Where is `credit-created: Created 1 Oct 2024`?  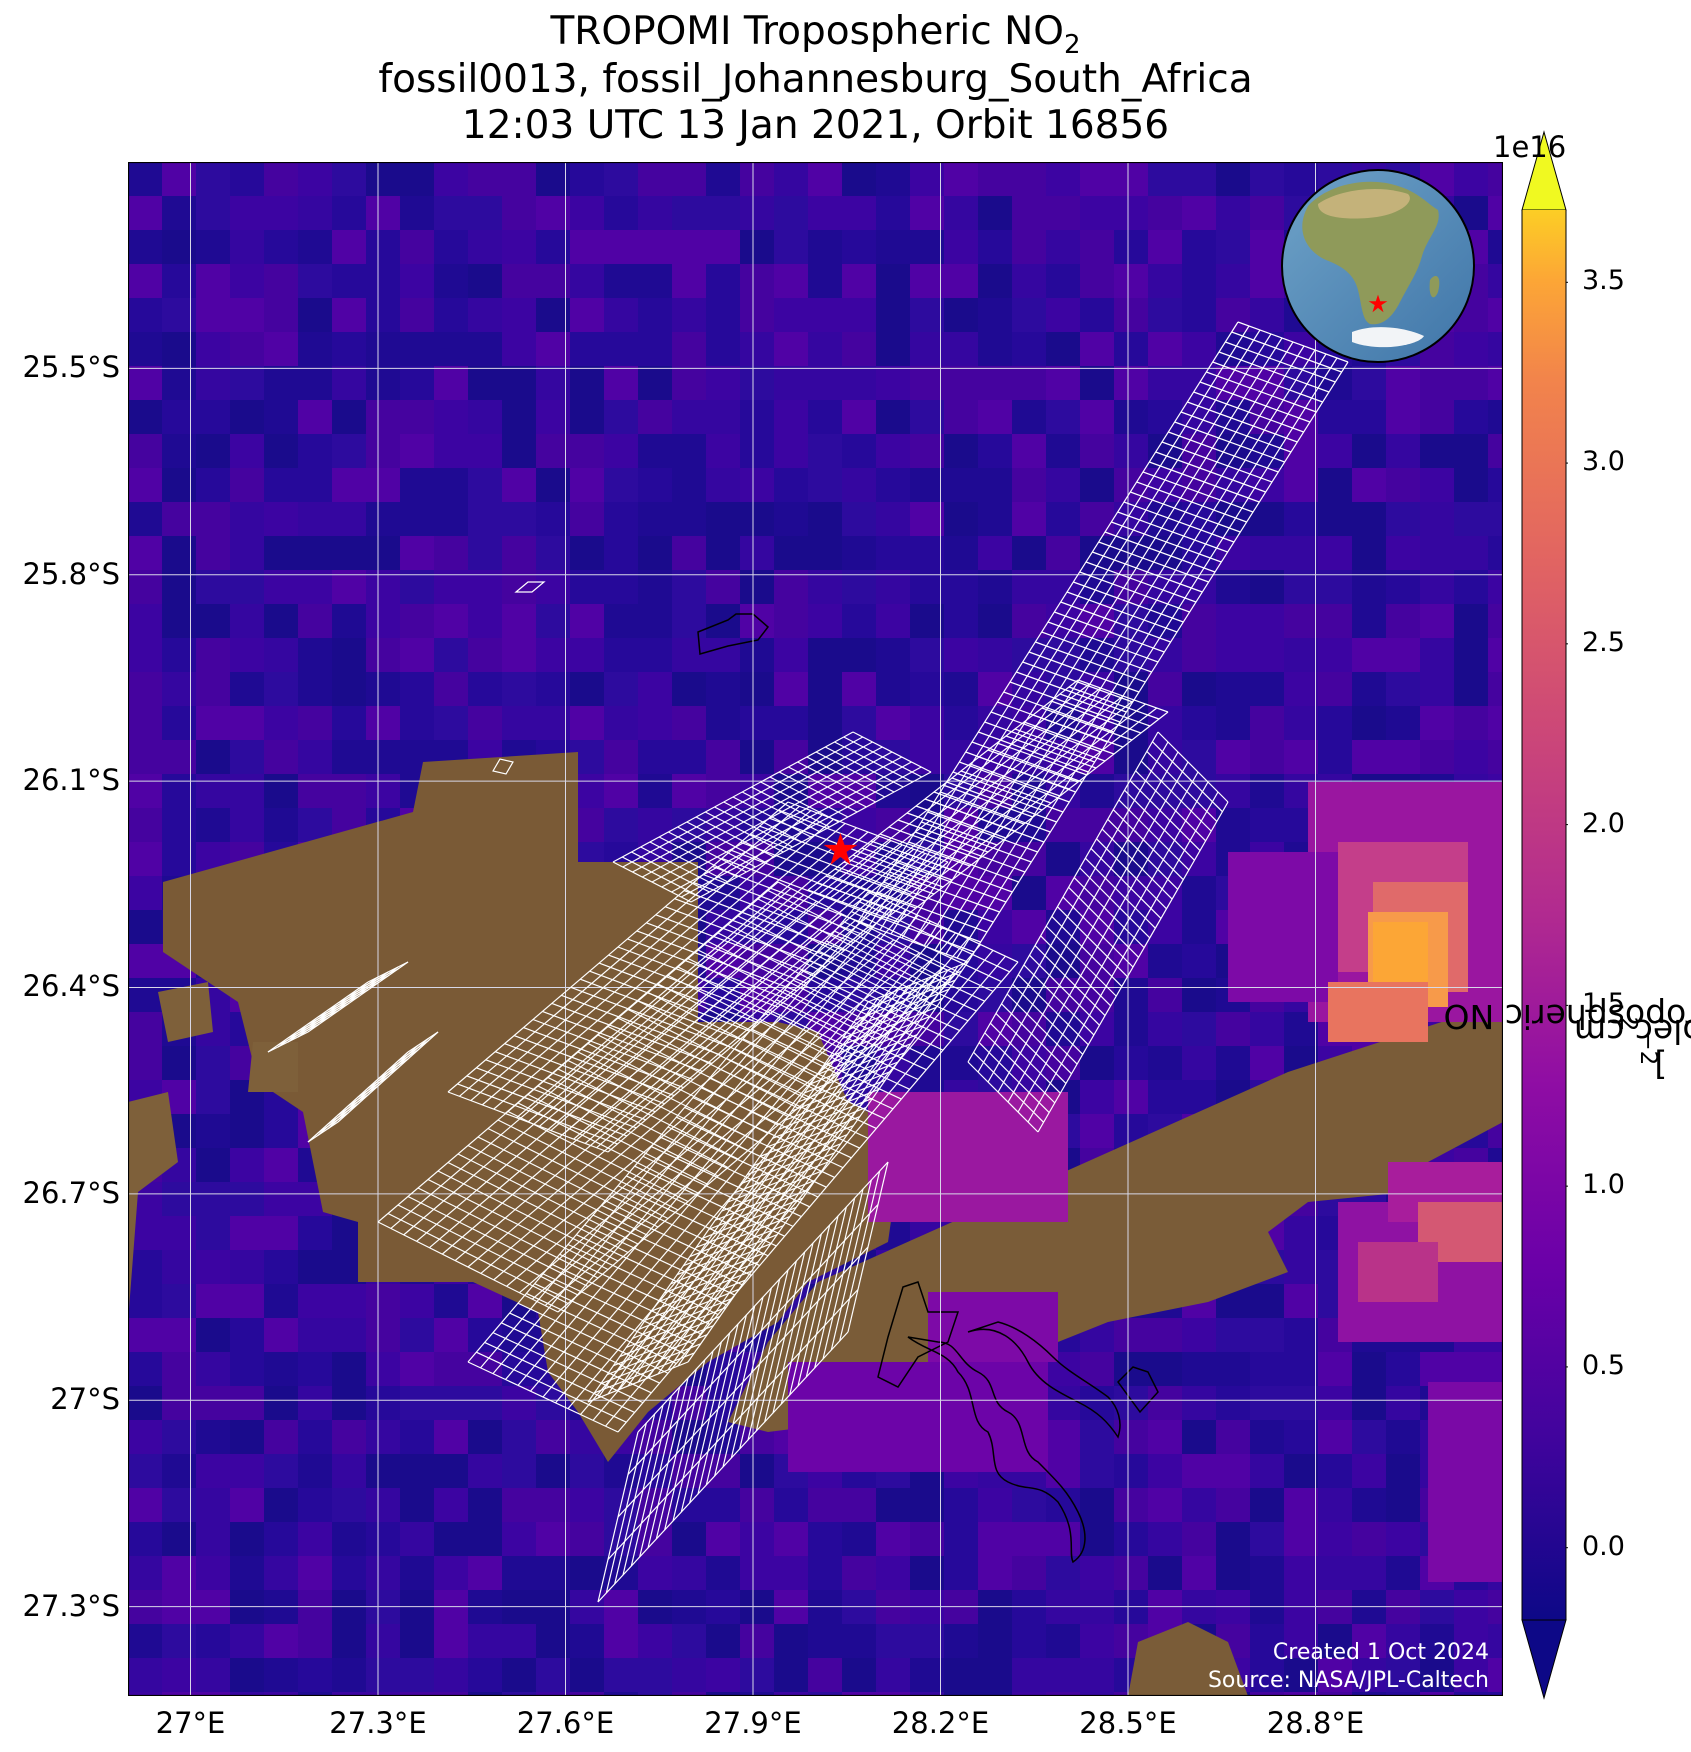
credit-created: Created 1 Oct 2024 is located at coordinates (1380, 1652).